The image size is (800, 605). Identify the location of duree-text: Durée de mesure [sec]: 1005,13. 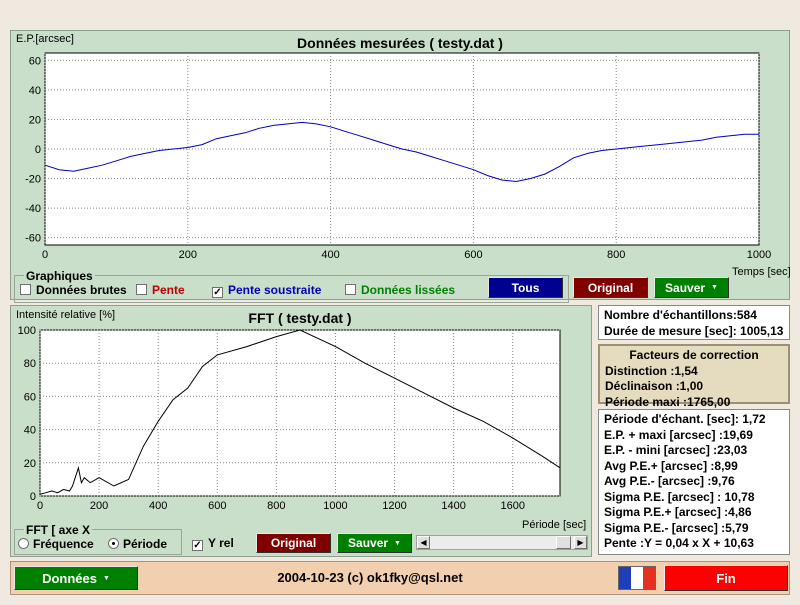
(694, 330).